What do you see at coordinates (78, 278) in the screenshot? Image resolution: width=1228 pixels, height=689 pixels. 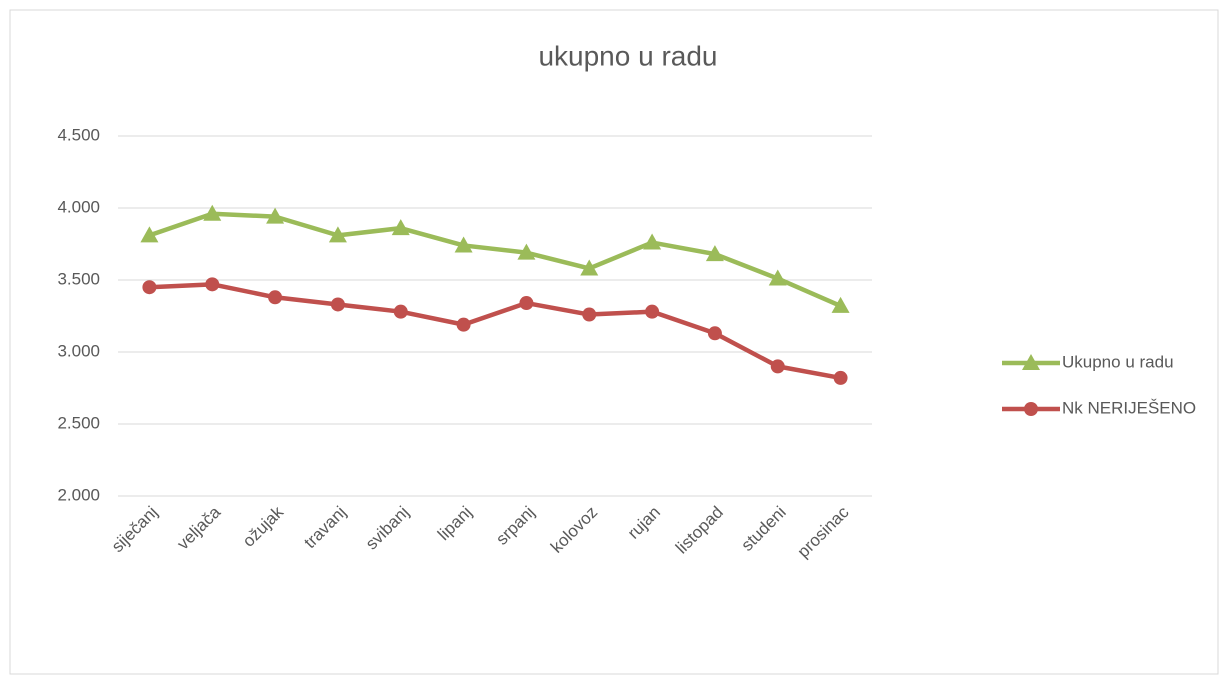 I see `y-tick-label: 3.500` at bounding box center [78, 278].